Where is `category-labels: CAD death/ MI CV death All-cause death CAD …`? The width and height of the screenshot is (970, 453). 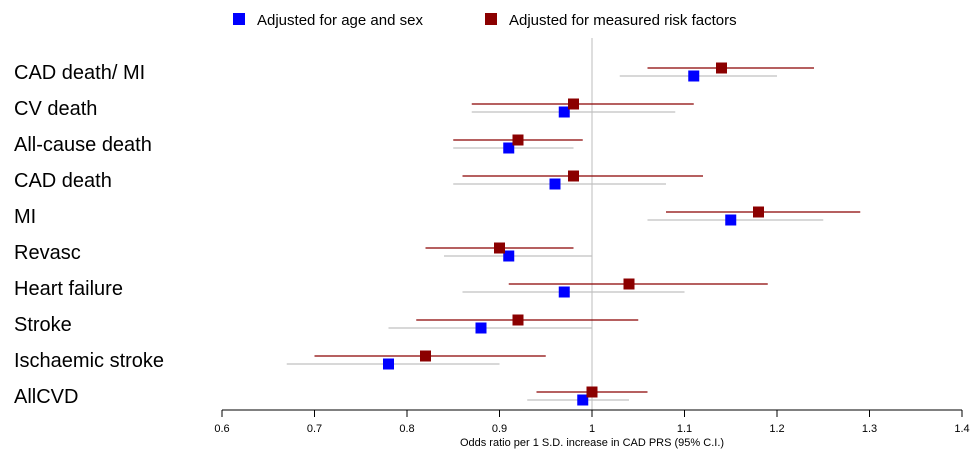 category-labels: CAD death/ MI CV death All-cause death CAD … is located at coordinates (89, 235).